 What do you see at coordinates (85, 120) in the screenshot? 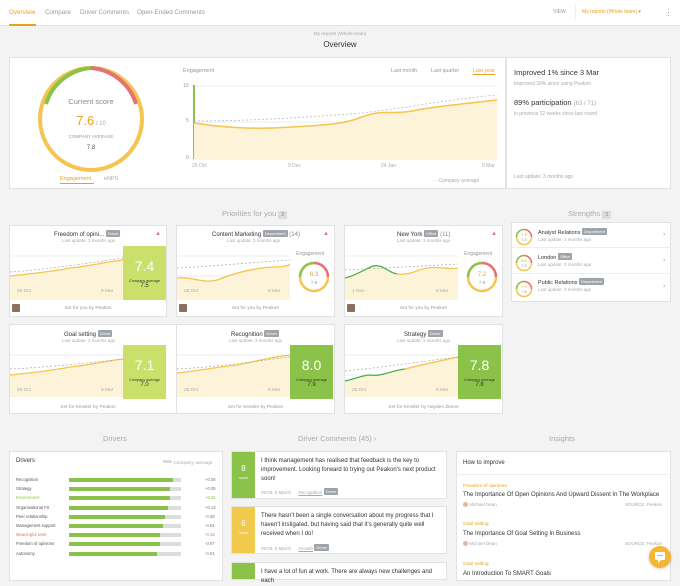
I see `score-value: 7.6` at bounding box center [85, 120].